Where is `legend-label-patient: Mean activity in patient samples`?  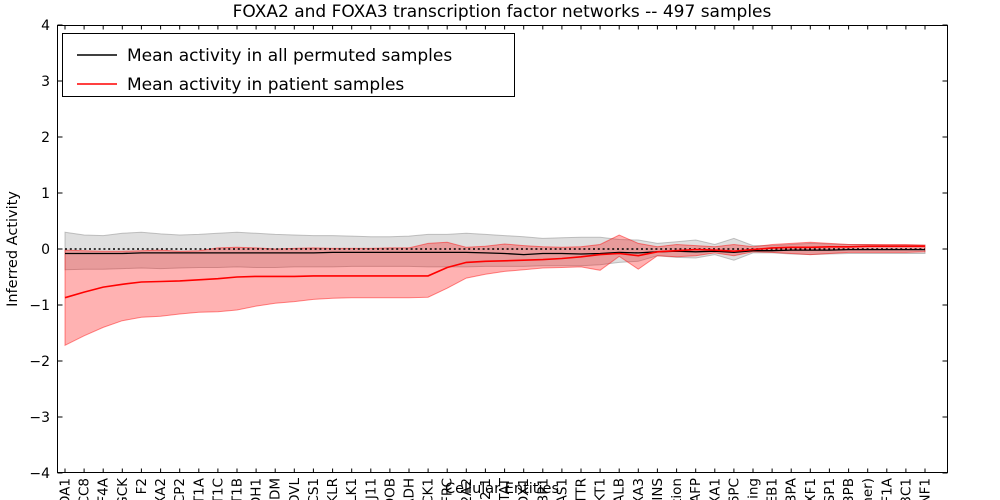
legend-label-patient: Mean activity in patient samples is located at coordinates (265, 85).